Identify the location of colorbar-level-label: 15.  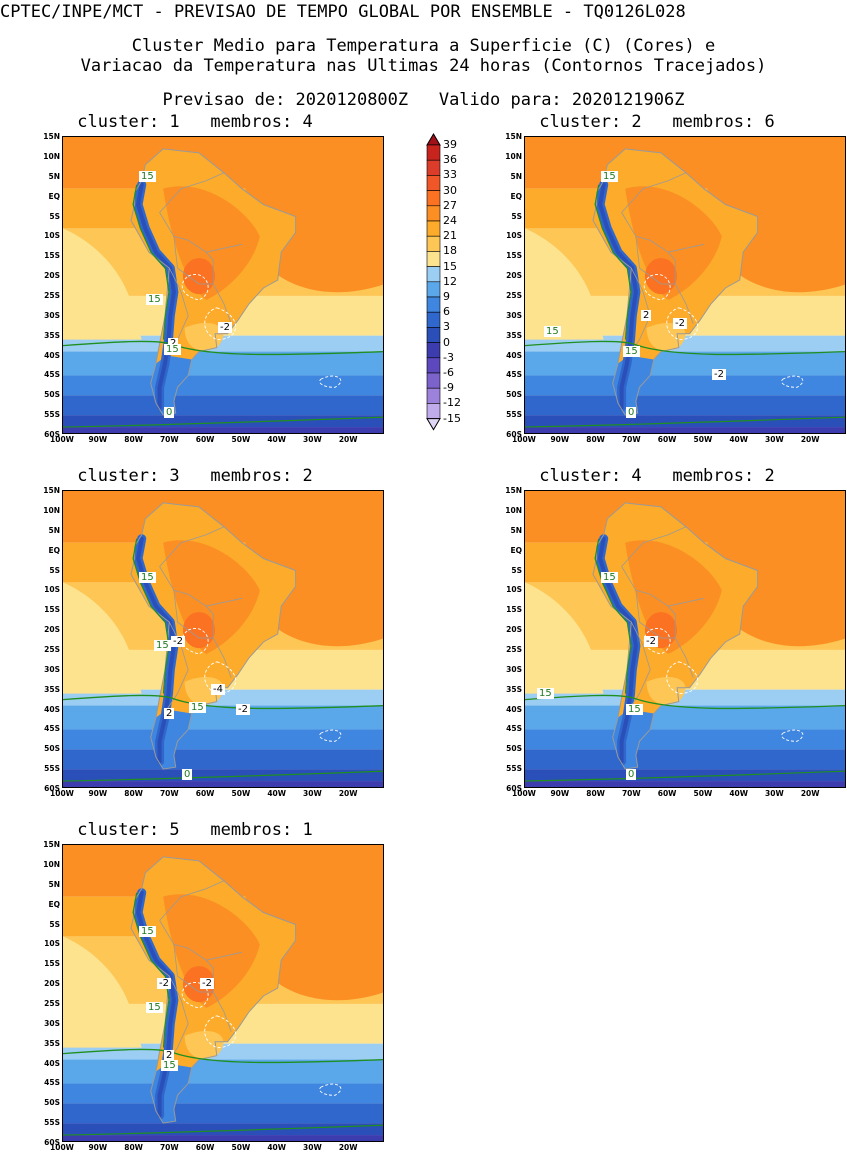
(450, 266).